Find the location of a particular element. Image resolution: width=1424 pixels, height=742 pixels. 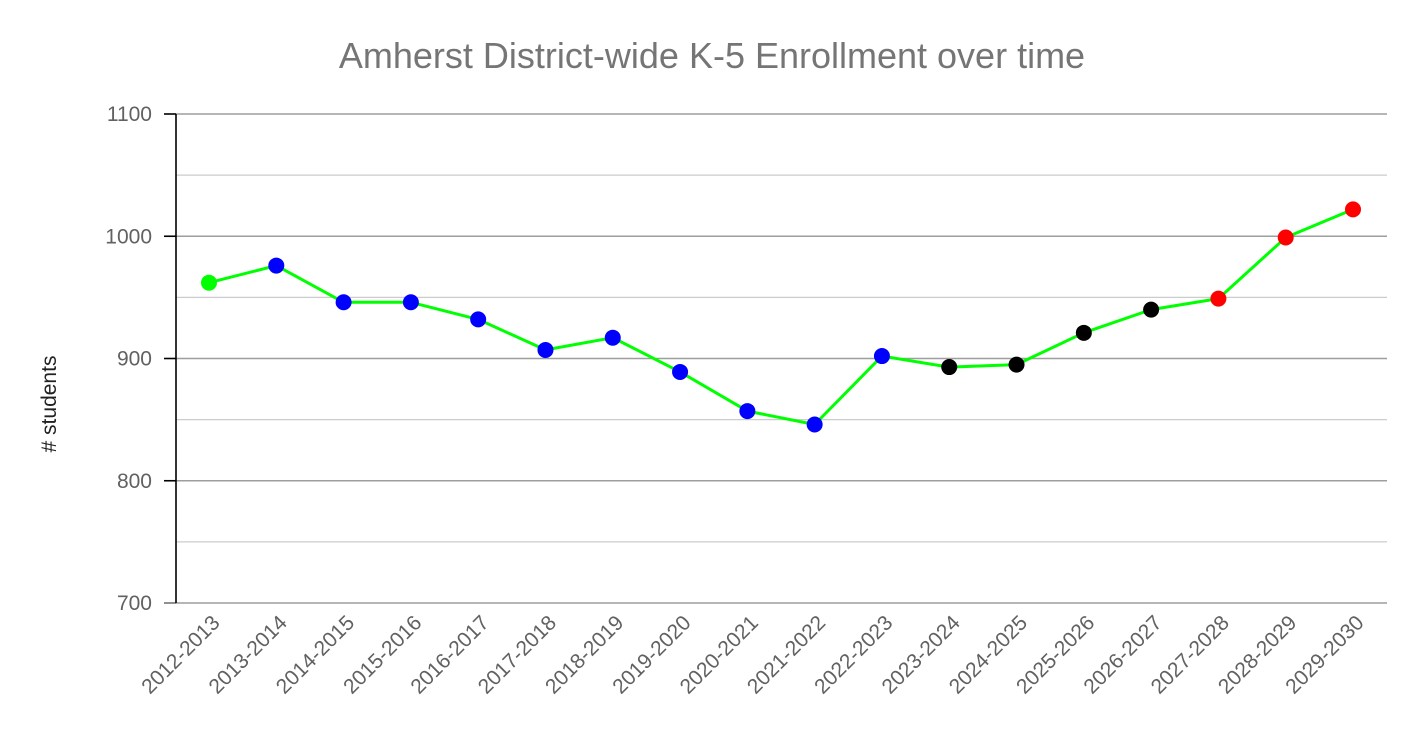

y-tick-label: 900 is located at coordinates (134, 359).